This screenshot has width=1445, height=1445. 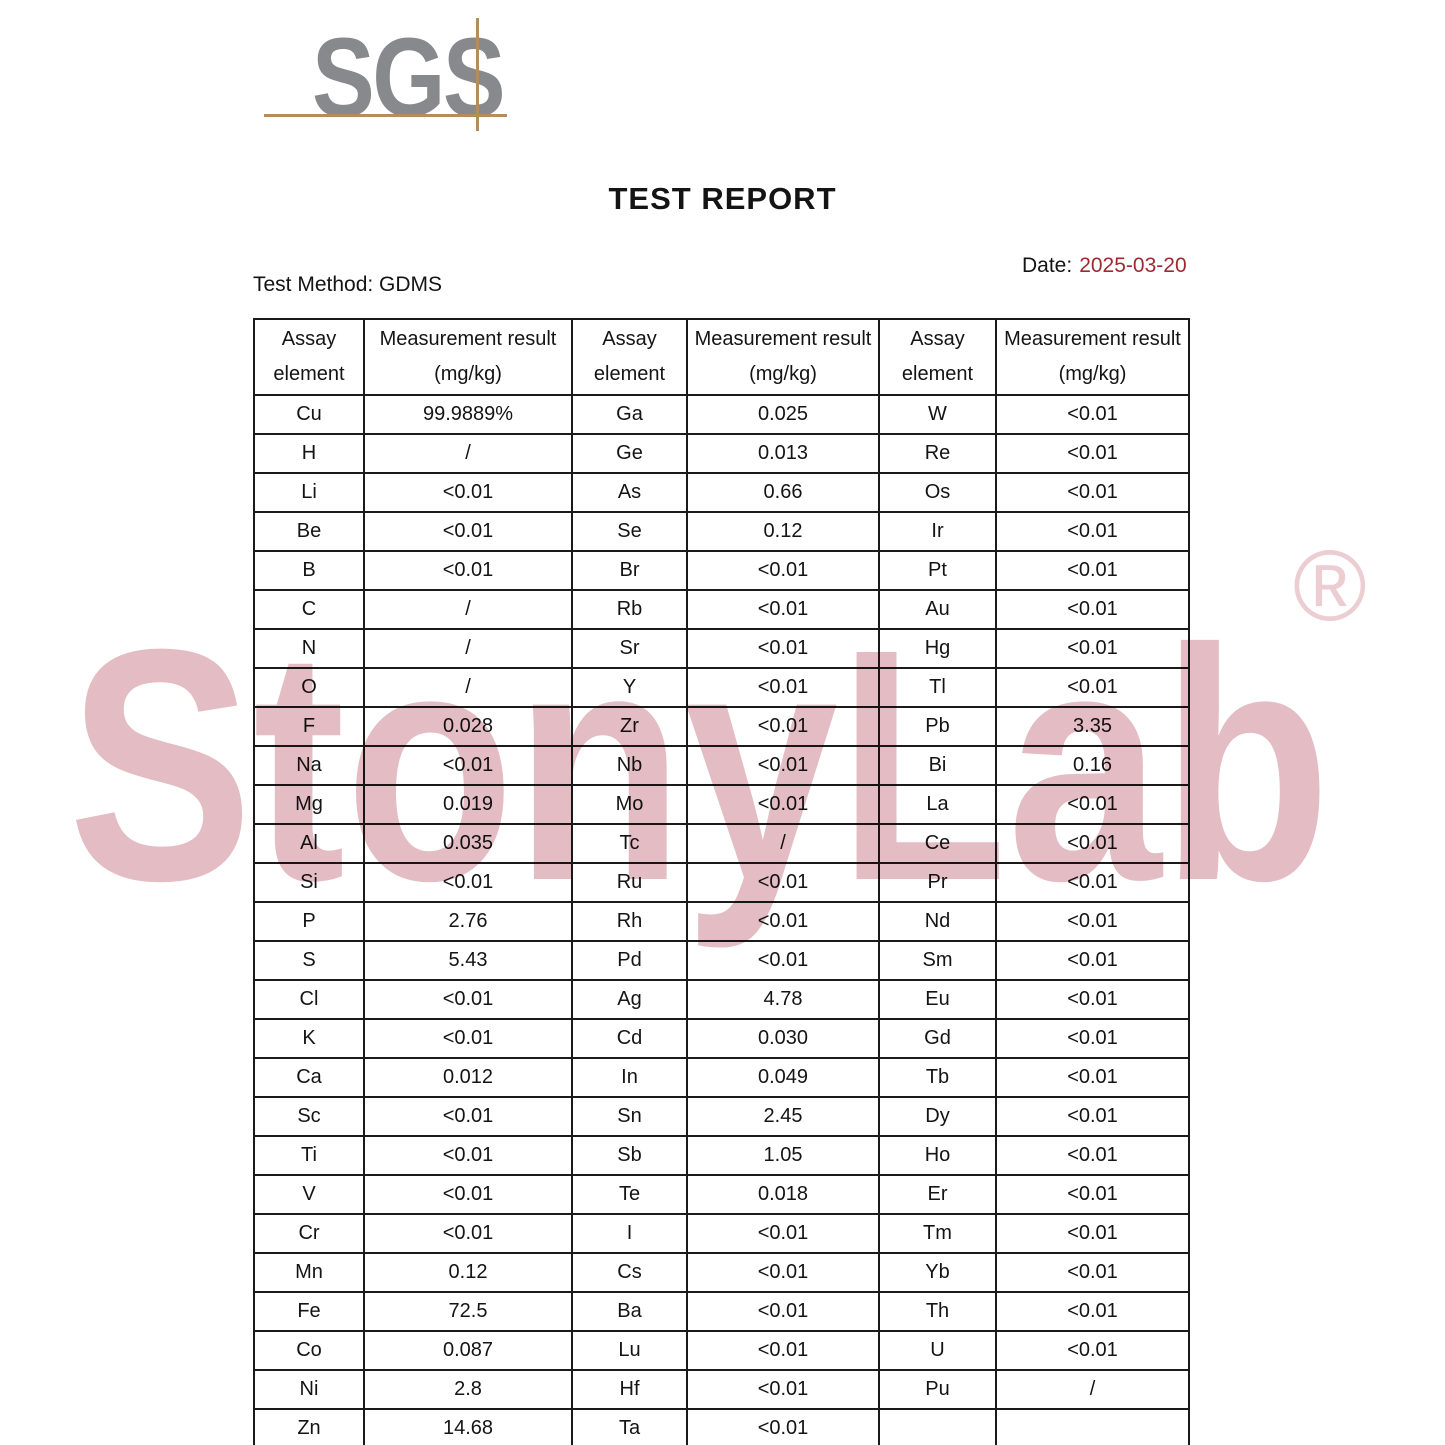 I want to click on element-cell: Lu, so click(x=629, y=1350).